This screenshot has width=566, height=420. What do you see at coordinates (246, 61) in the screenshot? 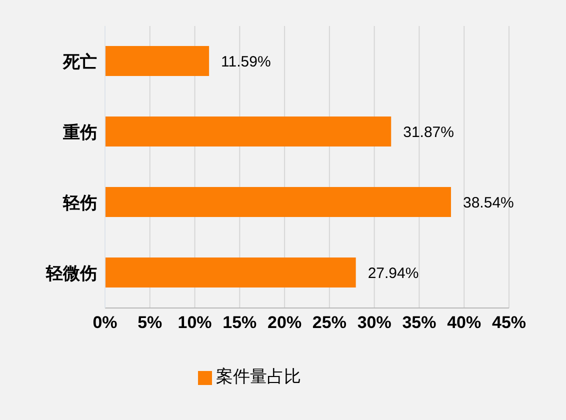
I see `data-label: 11.59%` at bounding box center [246, 61].